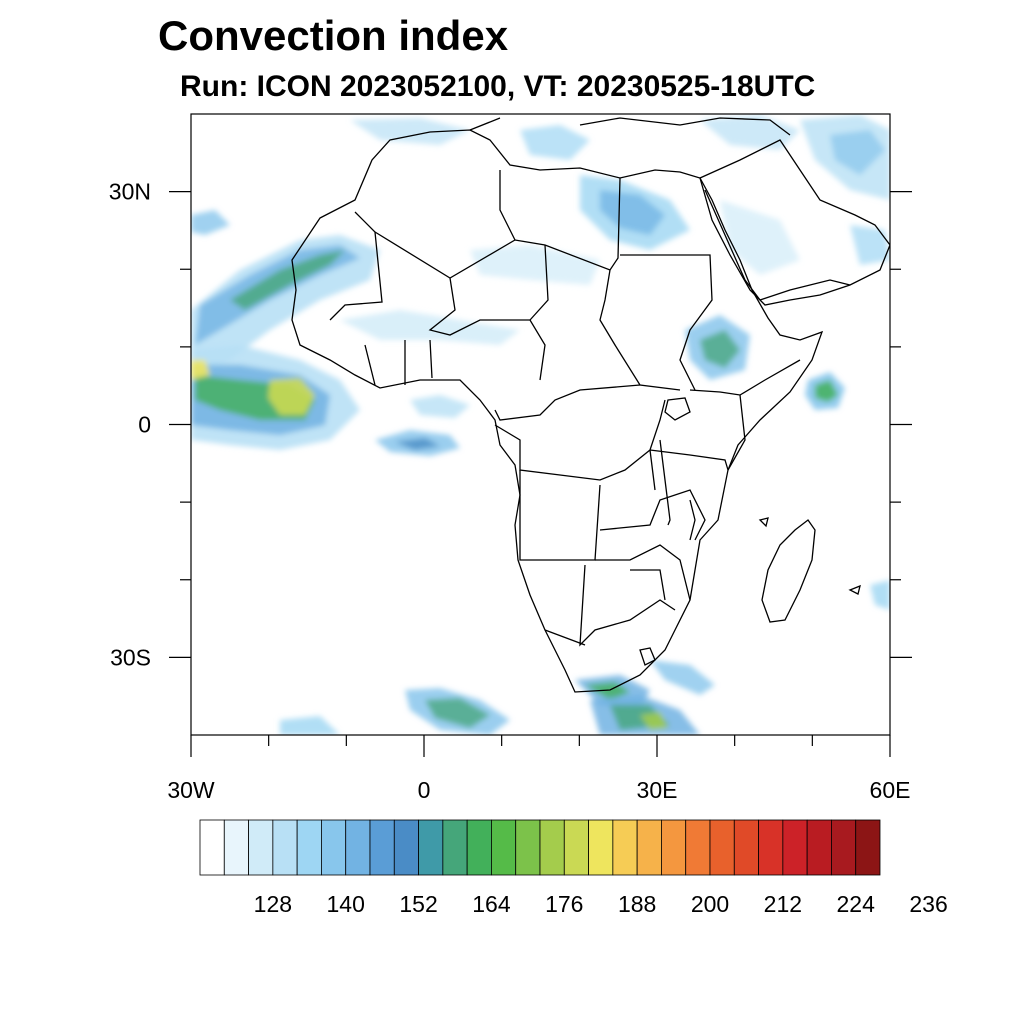  I want to click on x-tick-label: 30E, so click(657, 790).